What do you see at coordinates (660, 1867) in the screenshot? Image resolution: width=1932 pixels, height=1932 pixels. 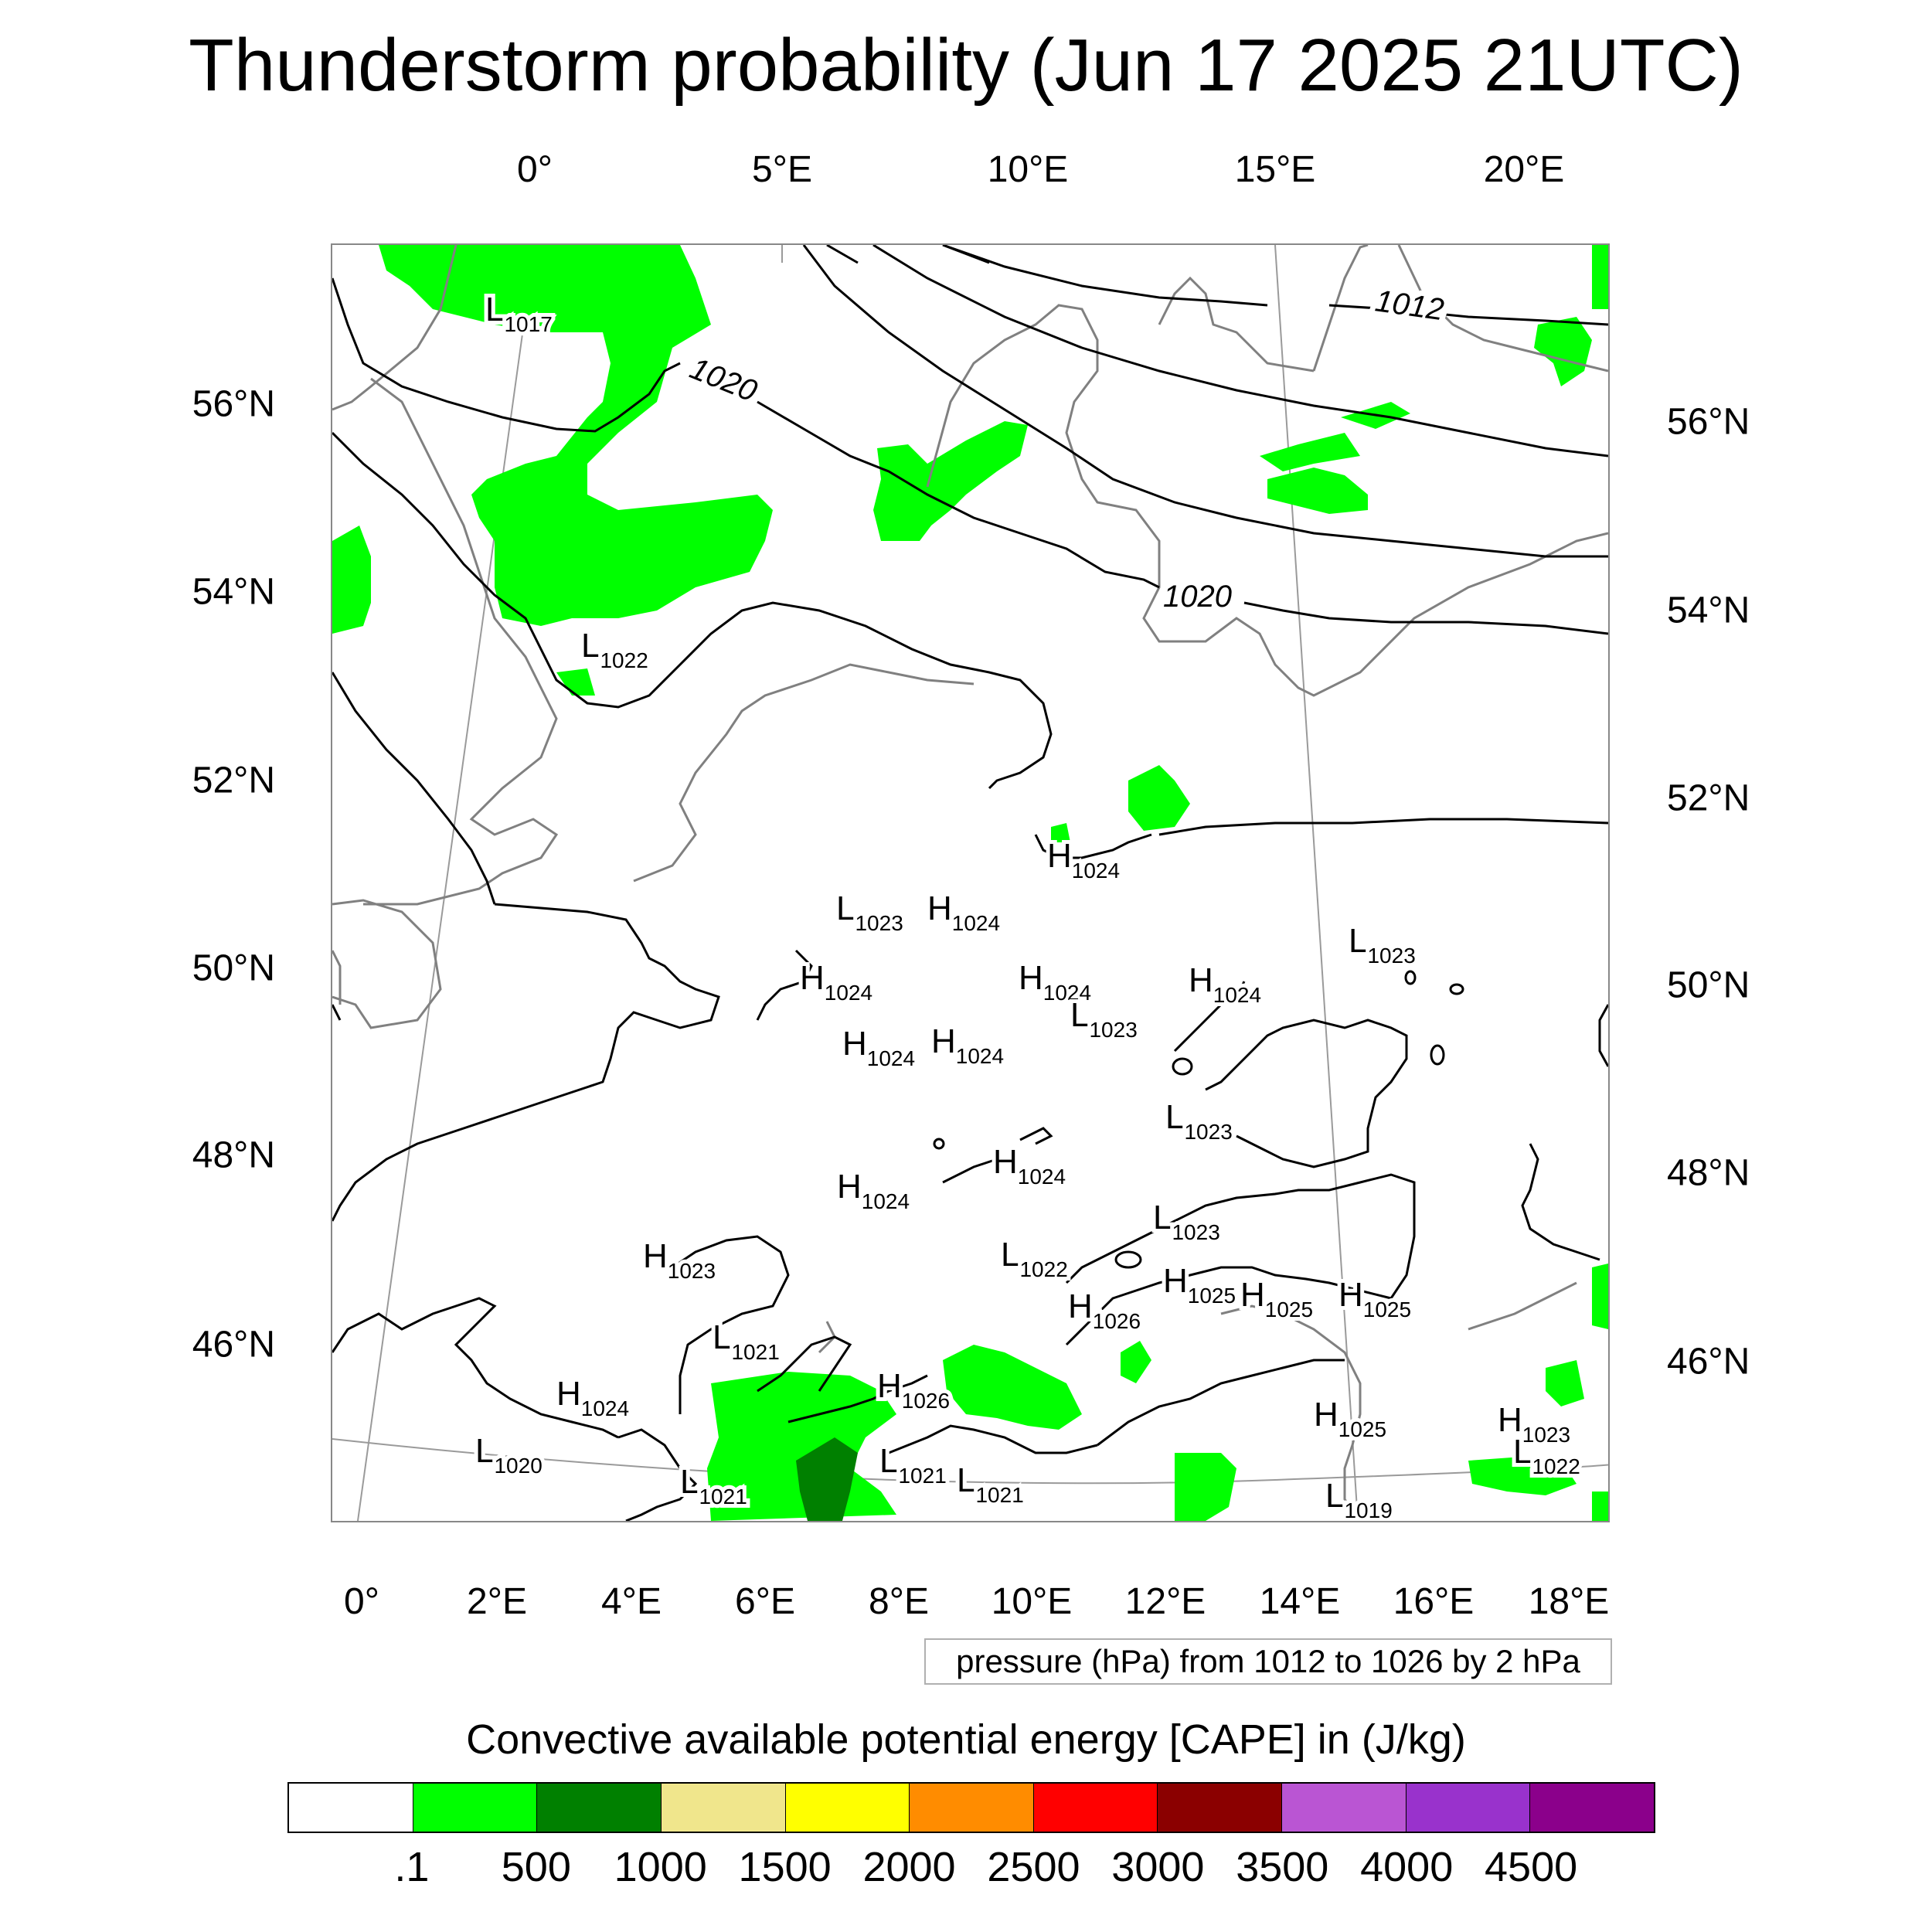 I see `colorbar-tick-label: 1000` at bounding box center [660, 1867].